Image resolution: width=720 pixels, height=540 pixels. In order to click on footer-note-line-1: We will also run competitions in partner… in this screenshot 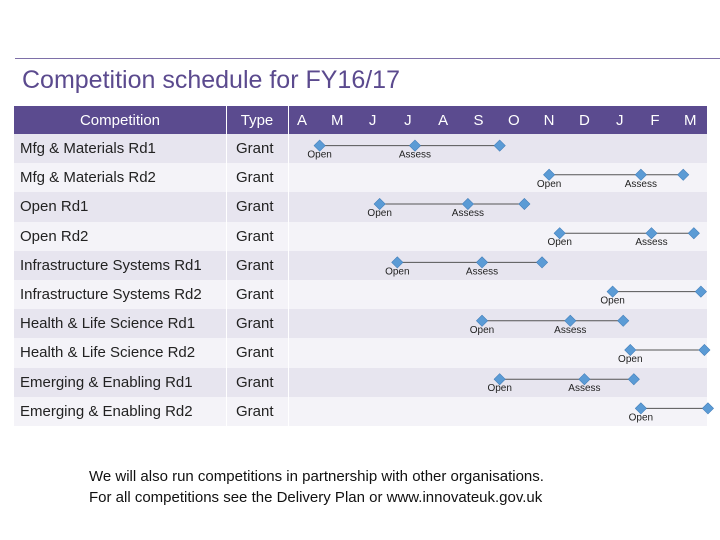, I will do `click(316, 476)`.